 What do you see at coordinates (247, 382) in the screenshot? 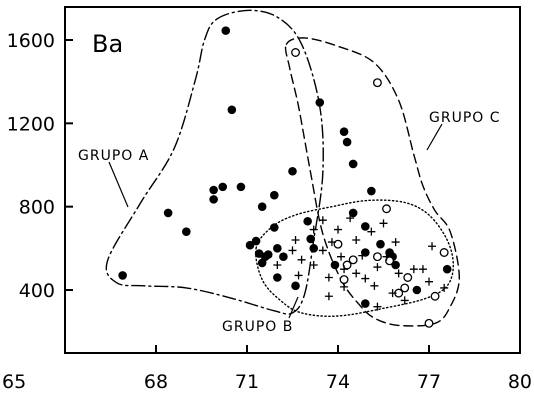
I see `x-tick-label: 71` at bounding box center [247, 382].